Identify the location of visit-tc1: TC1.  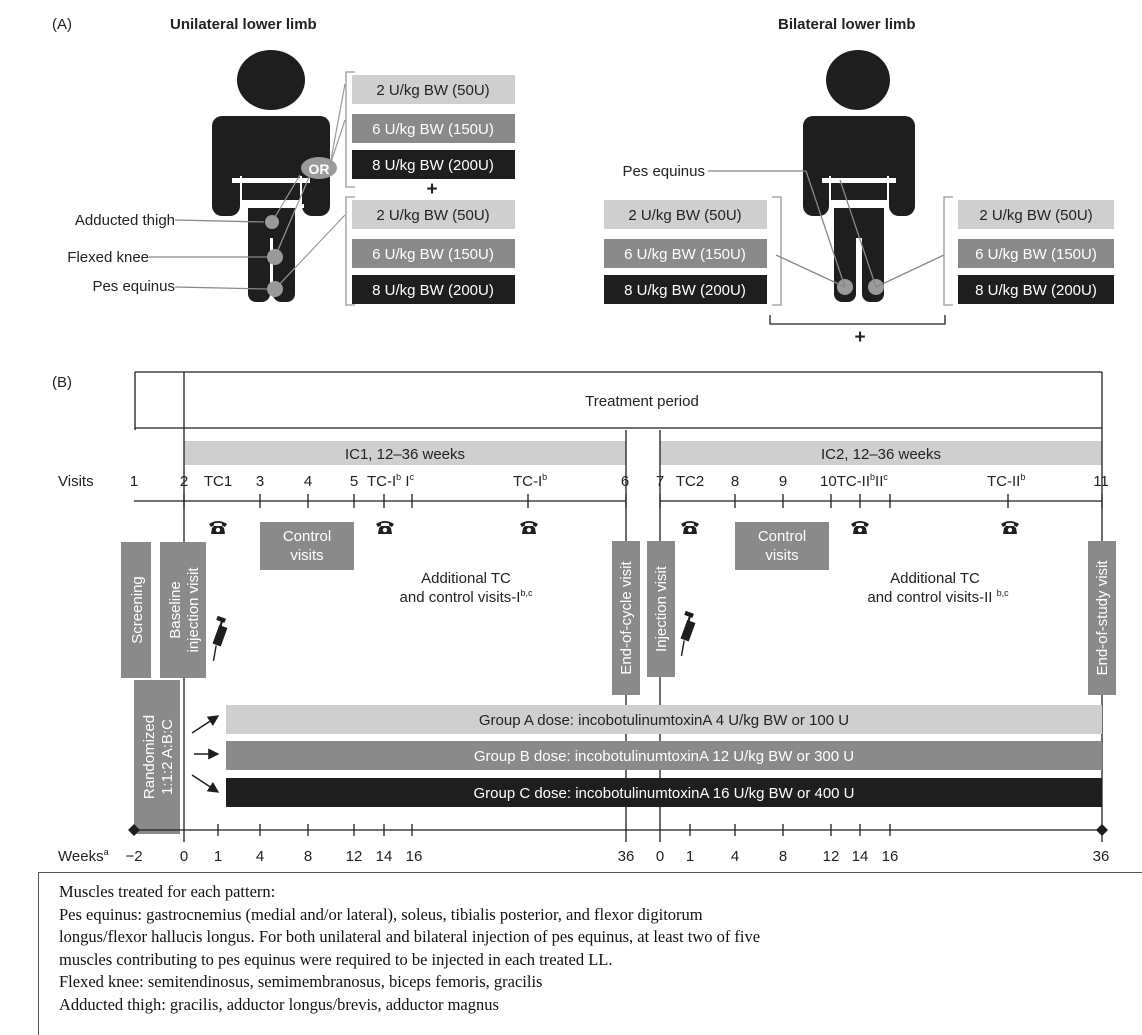
(218, 481).